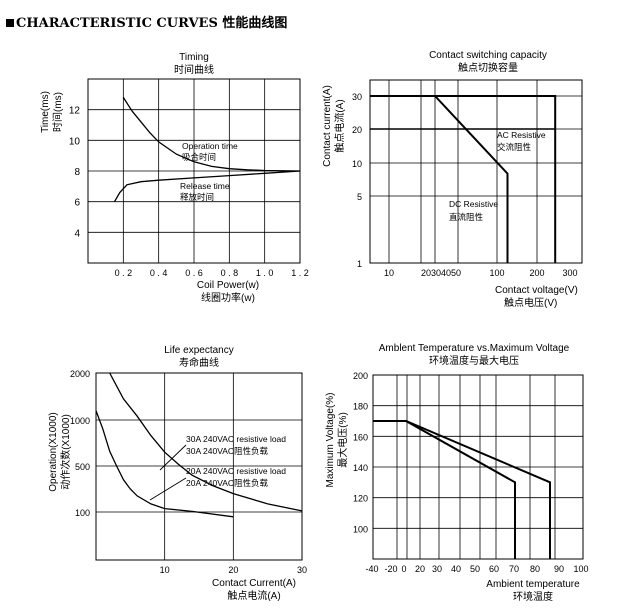  Describe the element at coordinates (474, 348) in the screenshot. I see `chart-title: Amblent Temperature vs.Maximum Voltage` at that location.